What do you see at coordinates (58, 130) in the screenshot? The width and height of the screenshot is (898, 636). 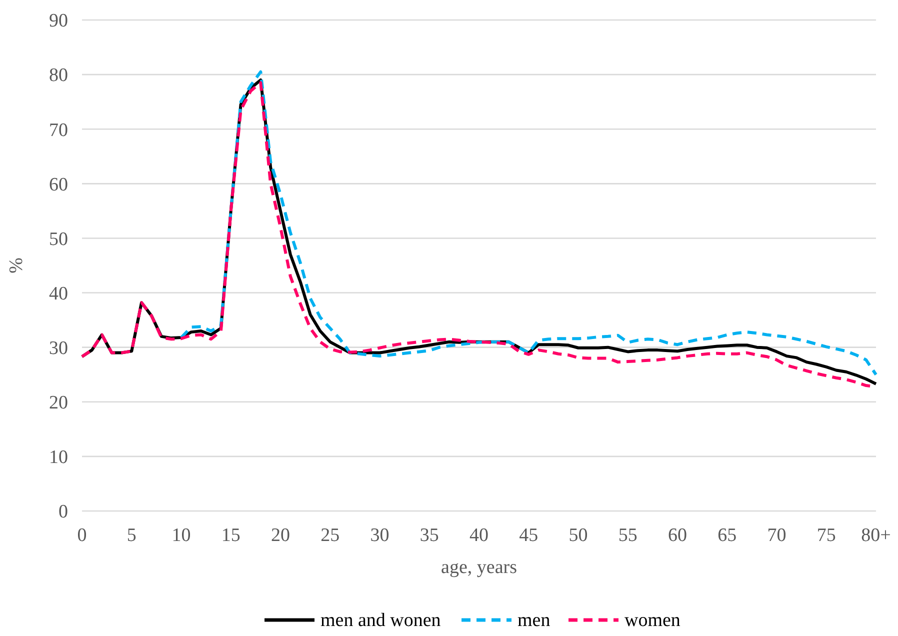 I see `y-tick-label: 70` at bounding box center [58, 130].